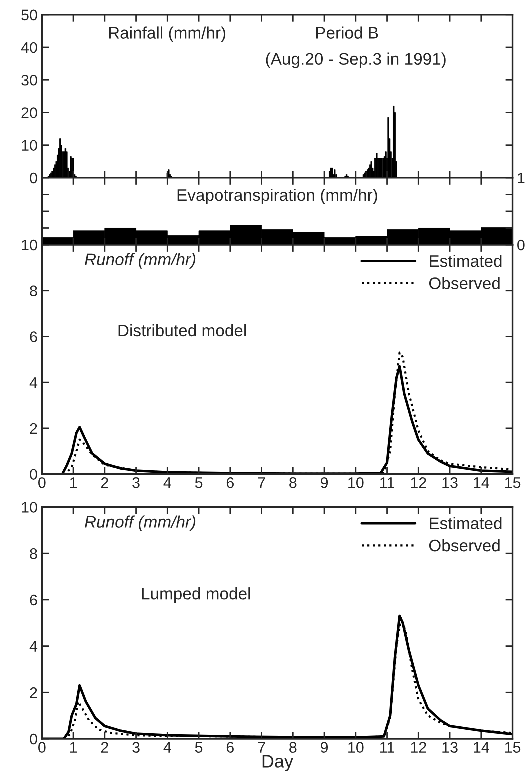  What do you see at coordinates (30, 15) in the screenshot?
I see `y-tick-label: 50` at bounding box center [30, 15].